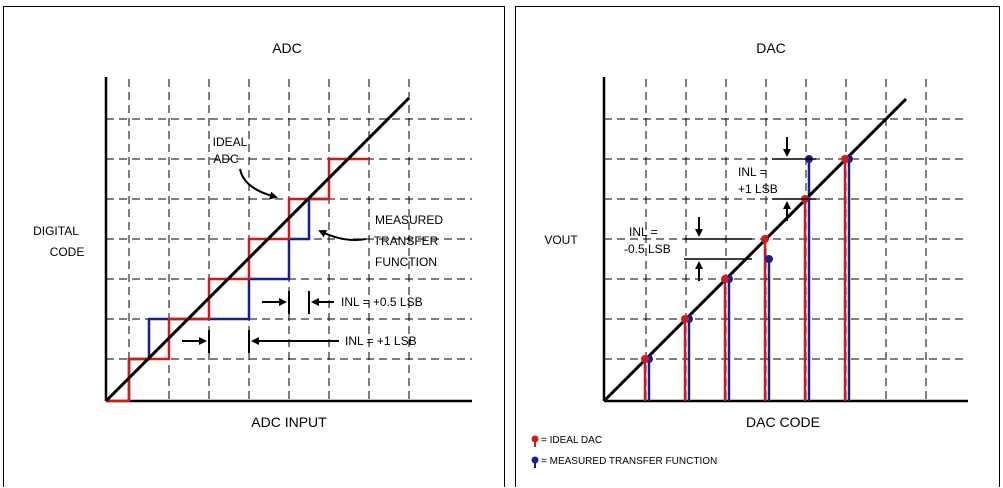 This screenshot has width=1003, height=488. What do you see at coordinates (258, 184) in the screenshot?
I see `adc-ideal-arrow` at bounding box center [258, 184].